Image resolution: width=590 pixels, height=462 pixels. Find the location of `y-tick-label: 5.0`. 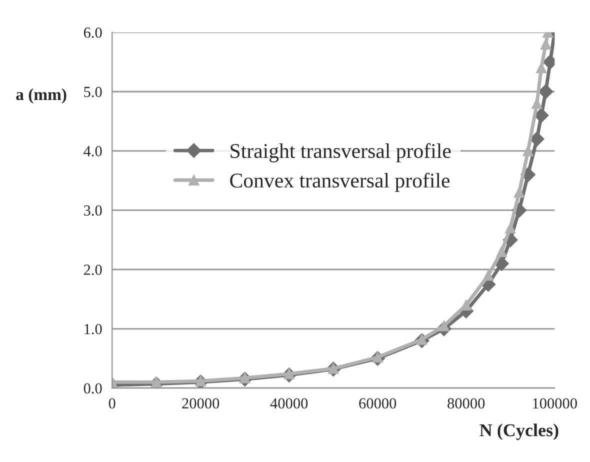

y-tick-label: 5.0 is located at coordinates (93, 92).